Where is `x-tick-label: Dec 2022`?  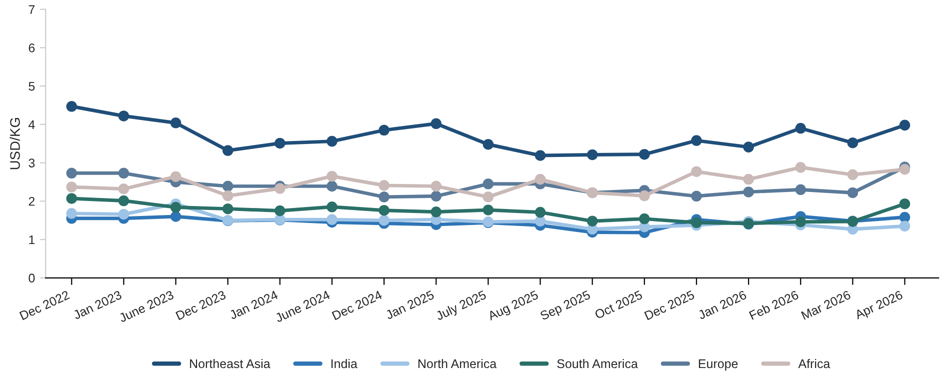
x-tick-label: Dec 2022 is located at coordinates (44, 305).